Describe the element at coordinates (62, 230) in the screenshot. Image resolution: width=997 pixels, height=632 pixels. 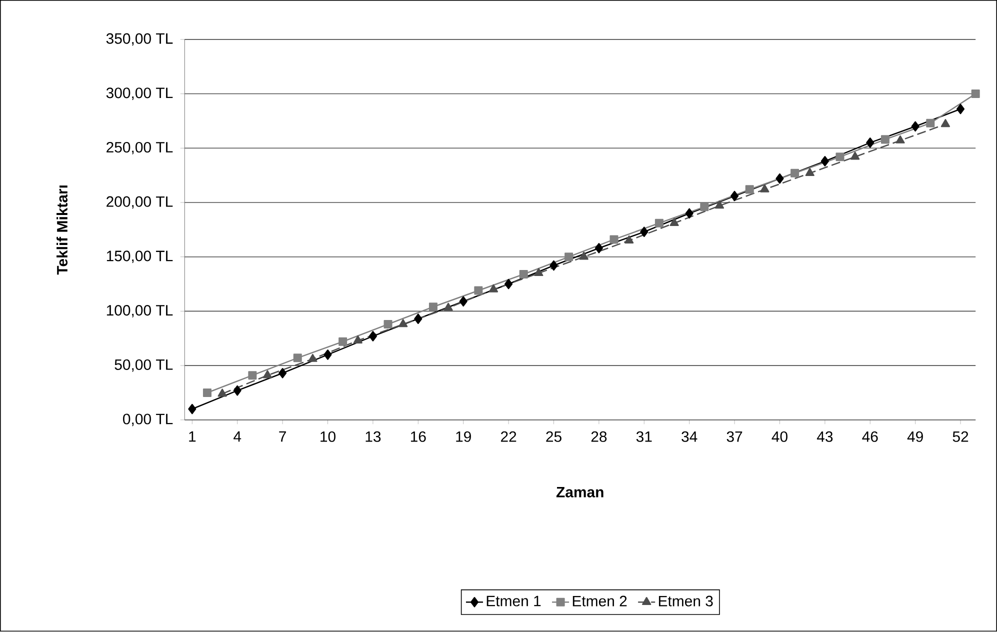
I see `y-axis-title: Teklif Miktarı` at that location.